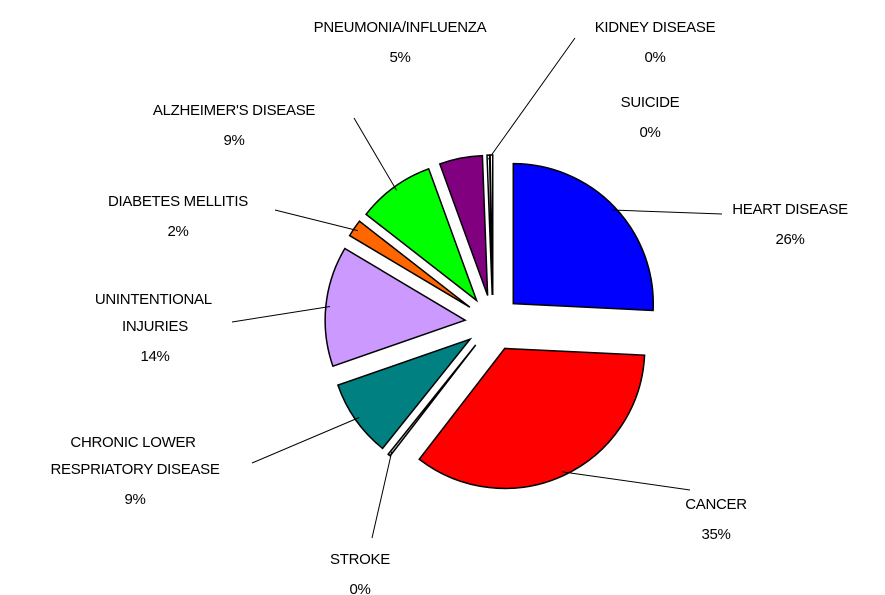 The height and width of the screenshot is (595, 885). I want to click on label-line: CHRONIC LOWER, so click(134, 442).